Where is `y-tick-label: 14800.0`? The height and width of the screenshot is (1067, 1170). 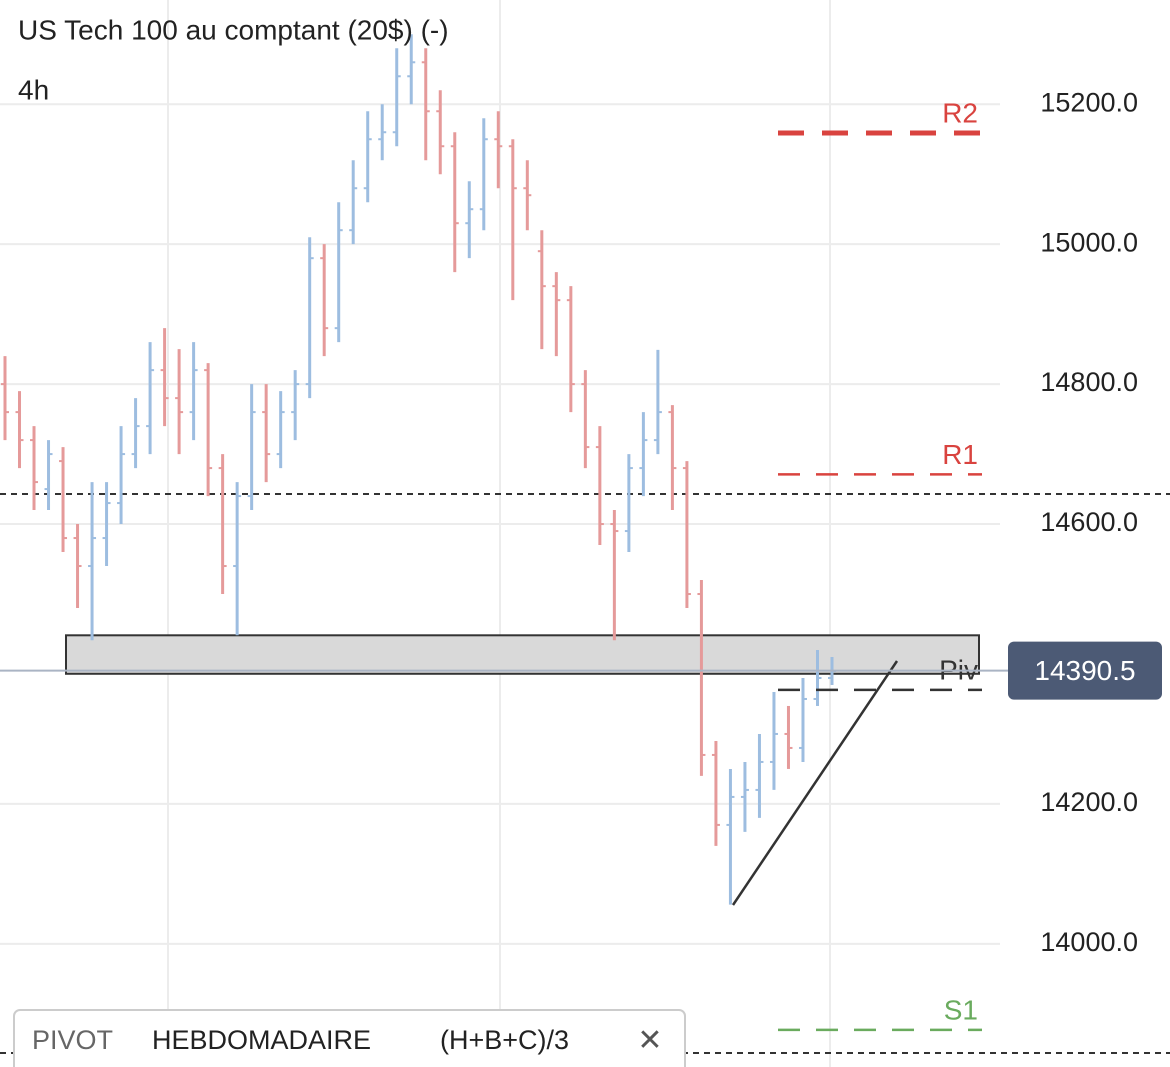
y-tick-label: 14800.0 is located at coordinates (1089, 382).